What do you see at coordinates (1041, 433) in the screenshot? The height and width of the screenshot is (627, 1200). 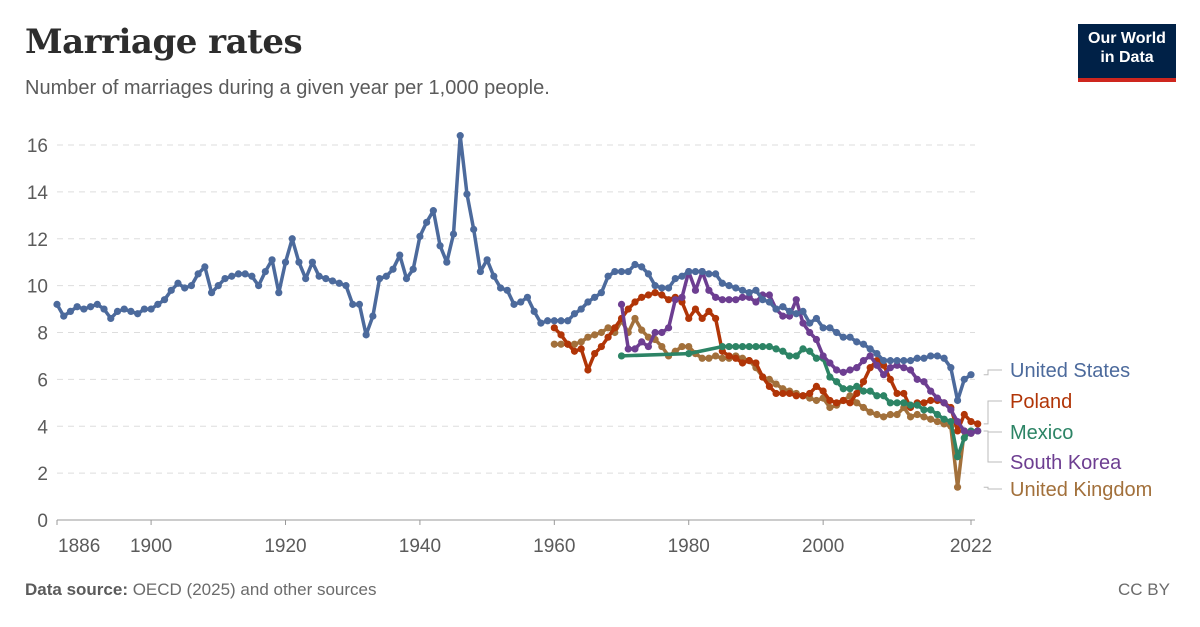 I see `legend-label-mexico: Mexico` at bounding box center [1041, 433].